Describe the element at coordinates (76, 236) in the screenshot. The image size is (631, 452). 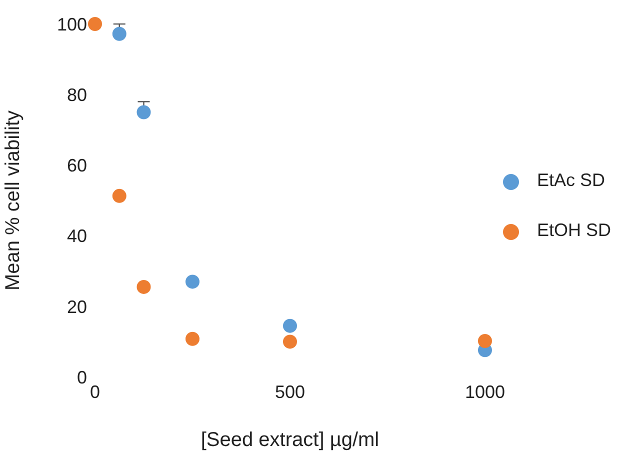
I see `y-tick-label: 40` at that location.